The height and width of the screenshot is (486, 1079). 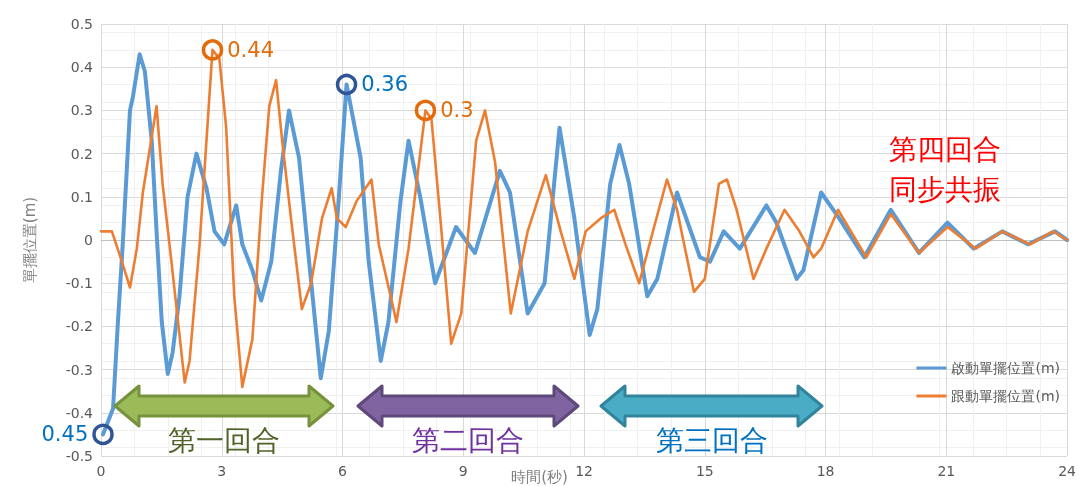 I want to click on x-tick-label: 6, so click(x=343, y=471).